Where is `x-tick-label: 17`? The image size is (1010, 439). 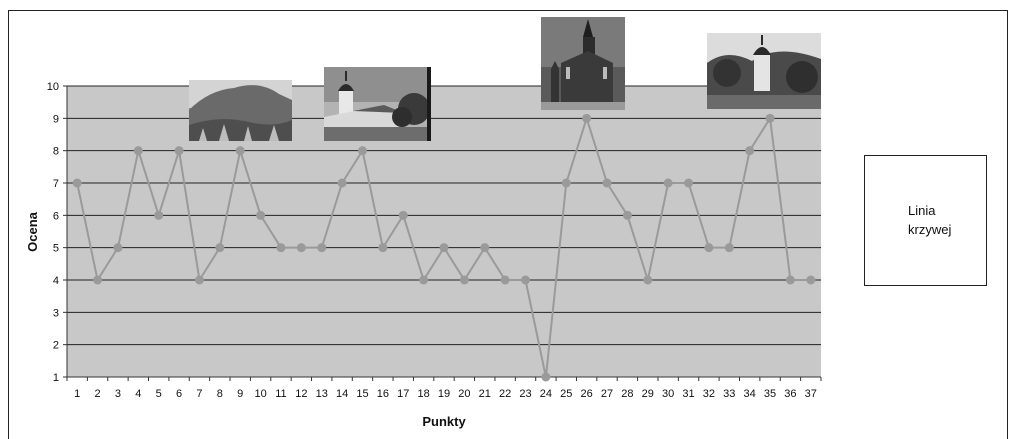
x-tick-label: 17 is located at coordinates (403, 394).